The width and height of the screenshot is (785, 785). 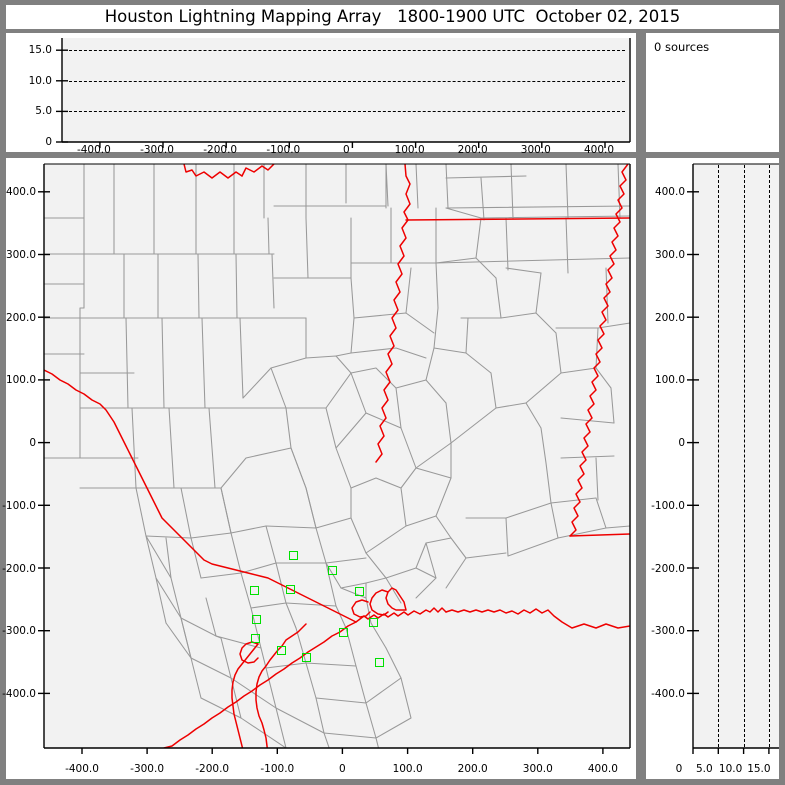 What do you see at coordinates (730, 769) in the screenshot?
I see `hist-xtick-10: 10.0` at bounding box center [730, 769].